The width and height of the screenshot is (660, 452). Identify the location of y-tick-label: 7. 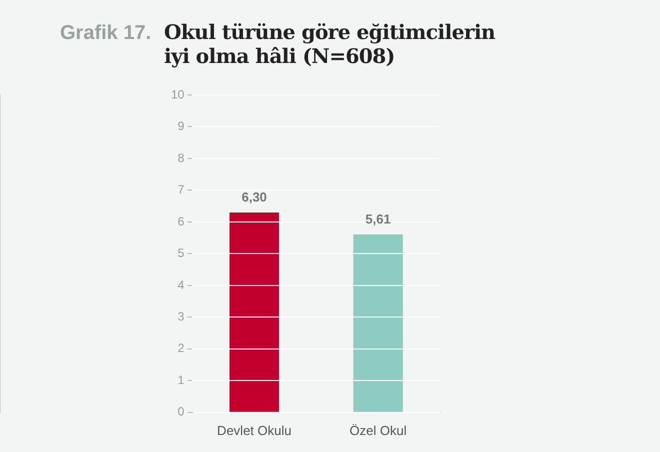
(181, 189).